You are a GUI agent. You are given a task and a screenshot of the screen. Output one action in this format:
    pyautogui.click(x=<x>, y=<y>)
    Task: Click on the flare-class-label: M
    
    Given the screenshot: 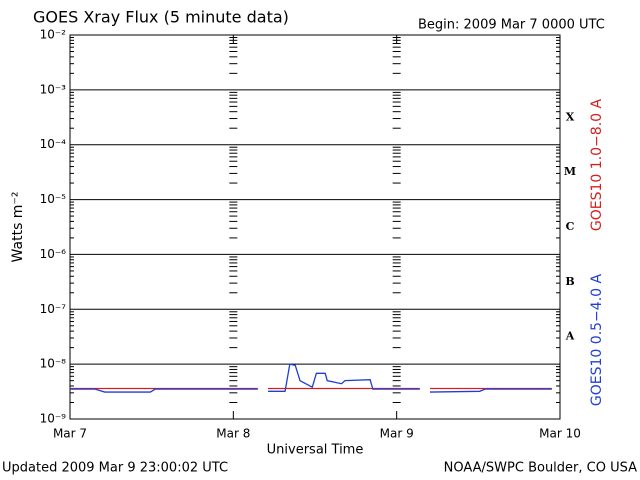 What is the action you would take?
    pyautogui.click(x=570, y=171)
    